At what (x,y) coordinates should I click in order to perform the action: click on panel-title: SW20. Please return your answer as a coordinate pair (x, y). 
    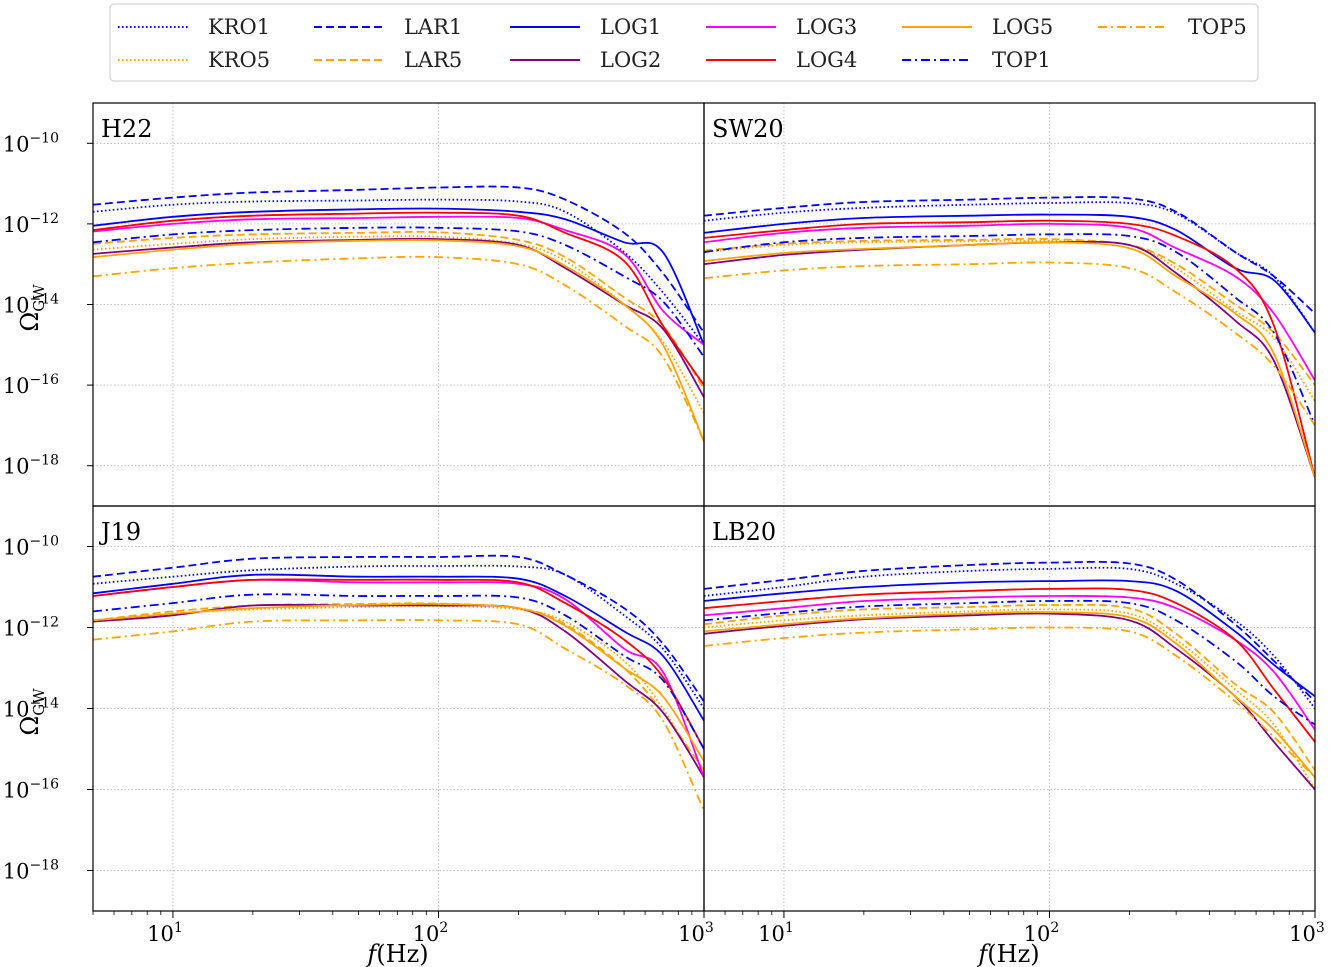
    Looking at the image, I should click on (748, 129).